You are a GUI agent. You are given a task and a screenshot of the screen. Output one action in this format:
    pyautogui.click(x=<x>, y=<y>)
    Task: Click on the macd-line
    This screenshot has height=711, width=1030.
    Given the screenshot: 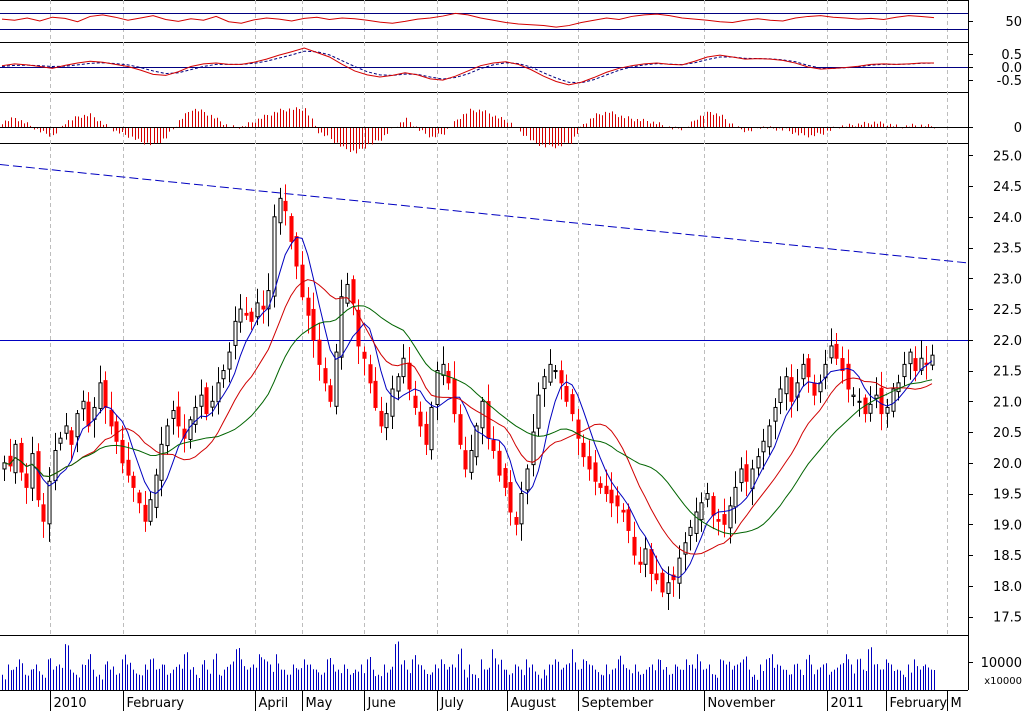 What is the action you would take?
    pyautogui.click(x=467, y=66)
    